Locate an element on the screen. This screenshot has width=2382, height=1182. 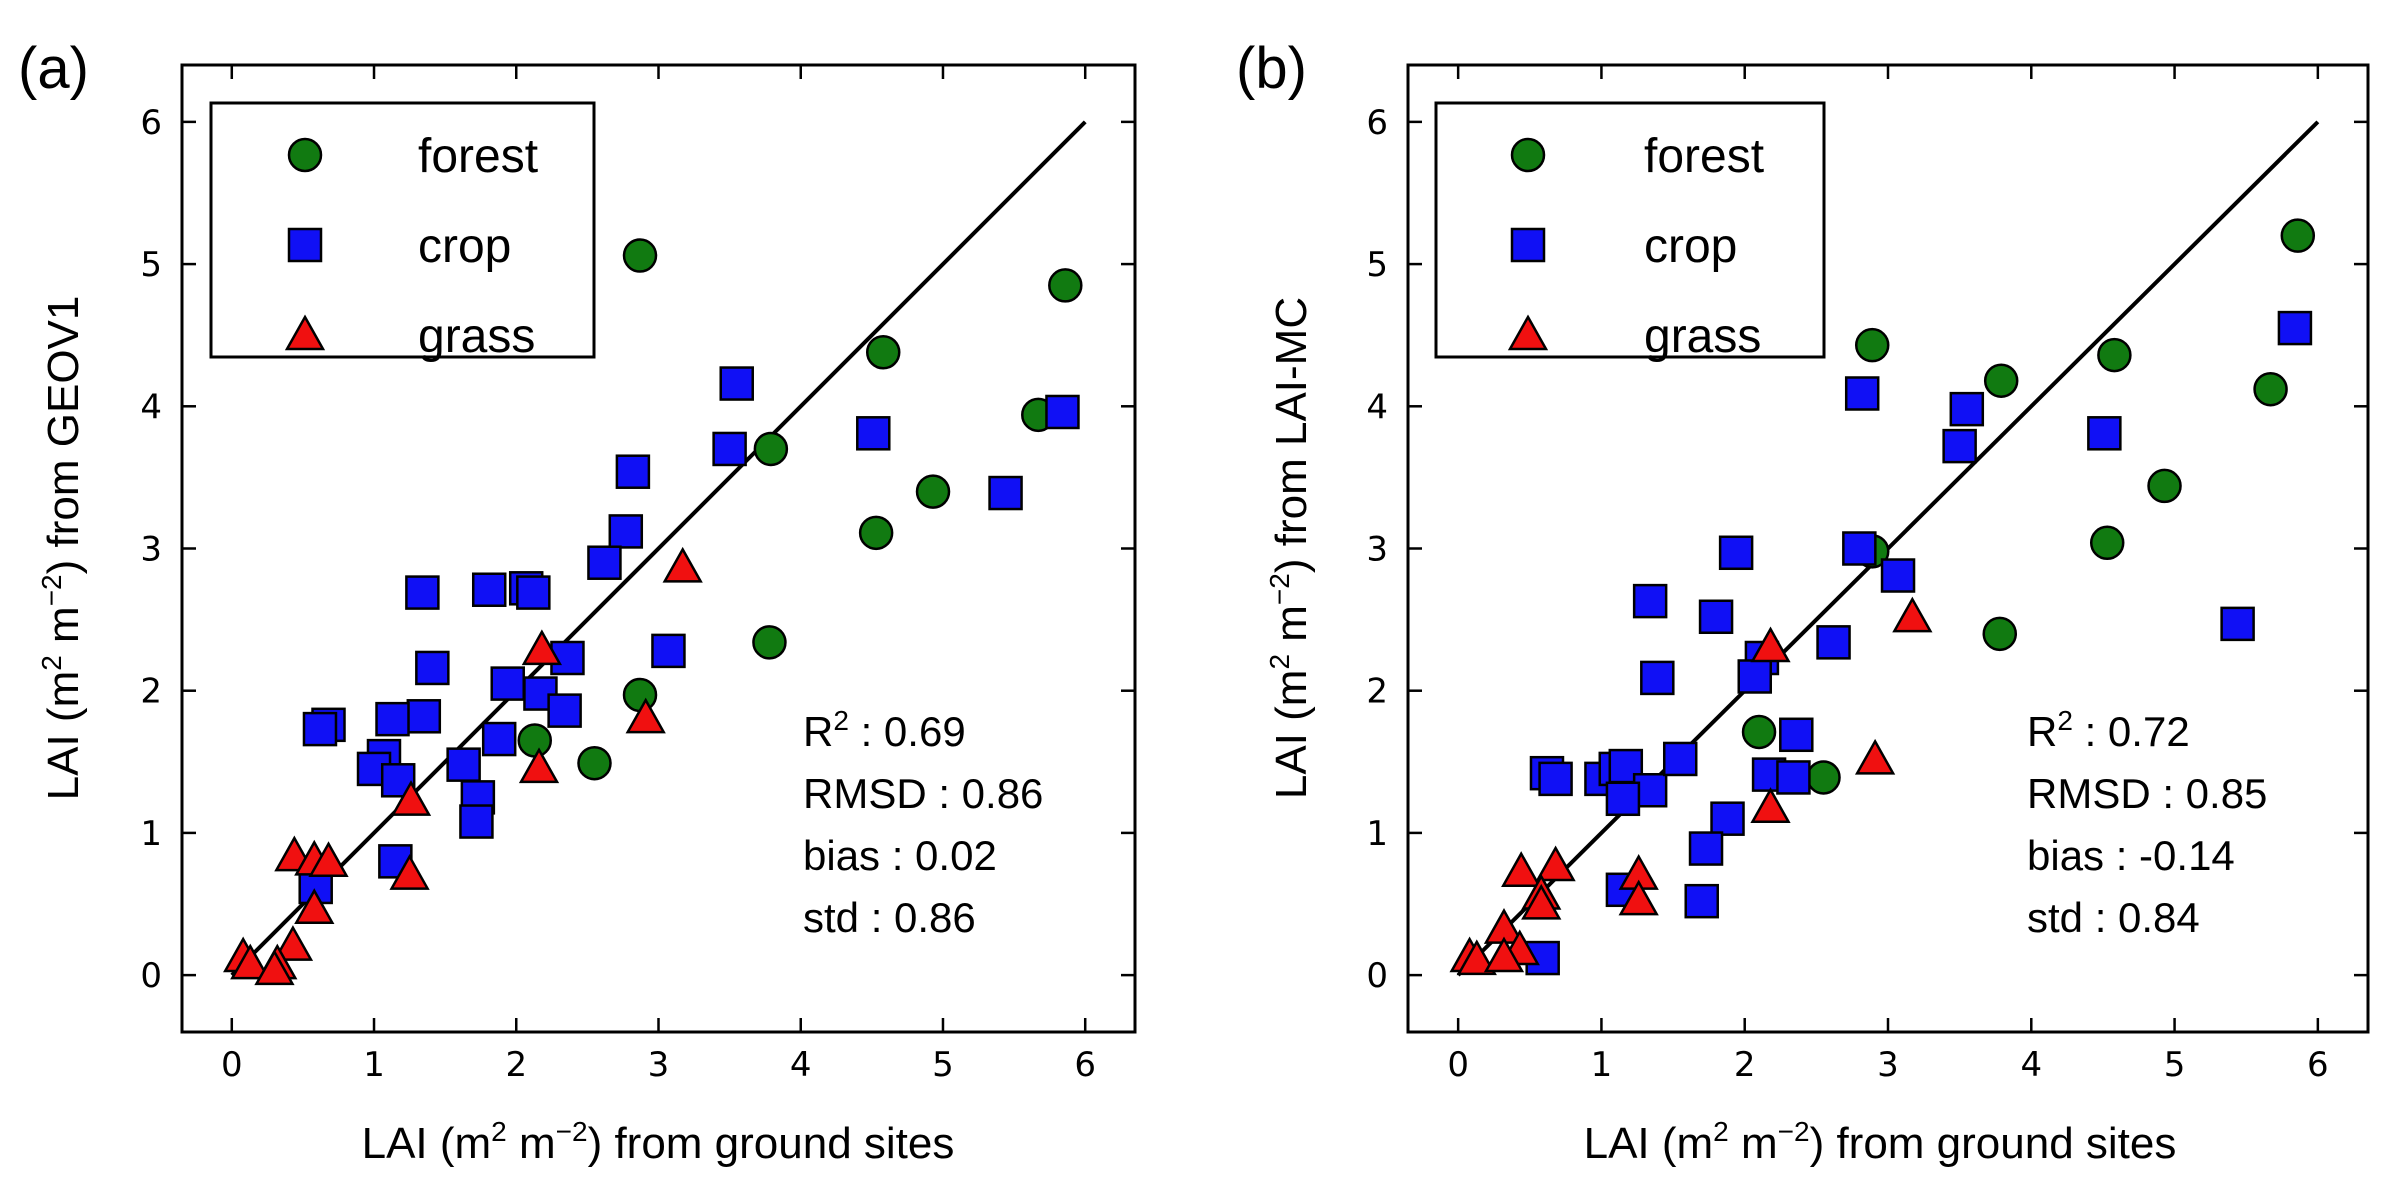
panel-a-y-tick-label: 4 is located at coordinates (151, 407).